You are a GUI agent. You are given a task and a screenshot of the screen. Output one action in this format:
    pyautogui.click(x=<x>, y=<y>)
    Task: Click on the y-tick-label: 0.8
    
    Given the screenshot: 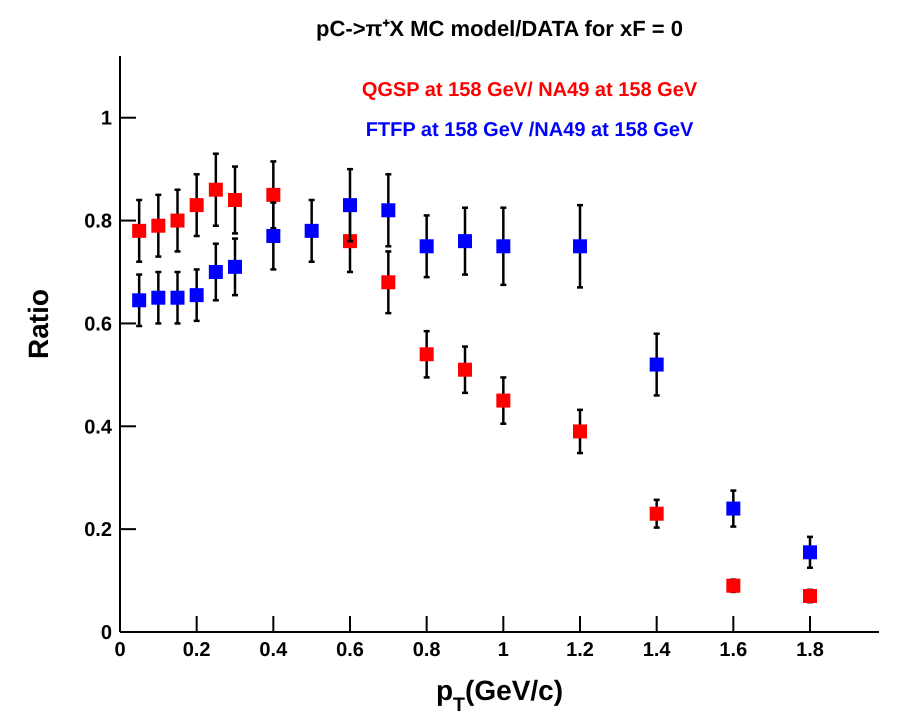 What is the action you would take?
    pyautogui.click(x=98, y=221)
    